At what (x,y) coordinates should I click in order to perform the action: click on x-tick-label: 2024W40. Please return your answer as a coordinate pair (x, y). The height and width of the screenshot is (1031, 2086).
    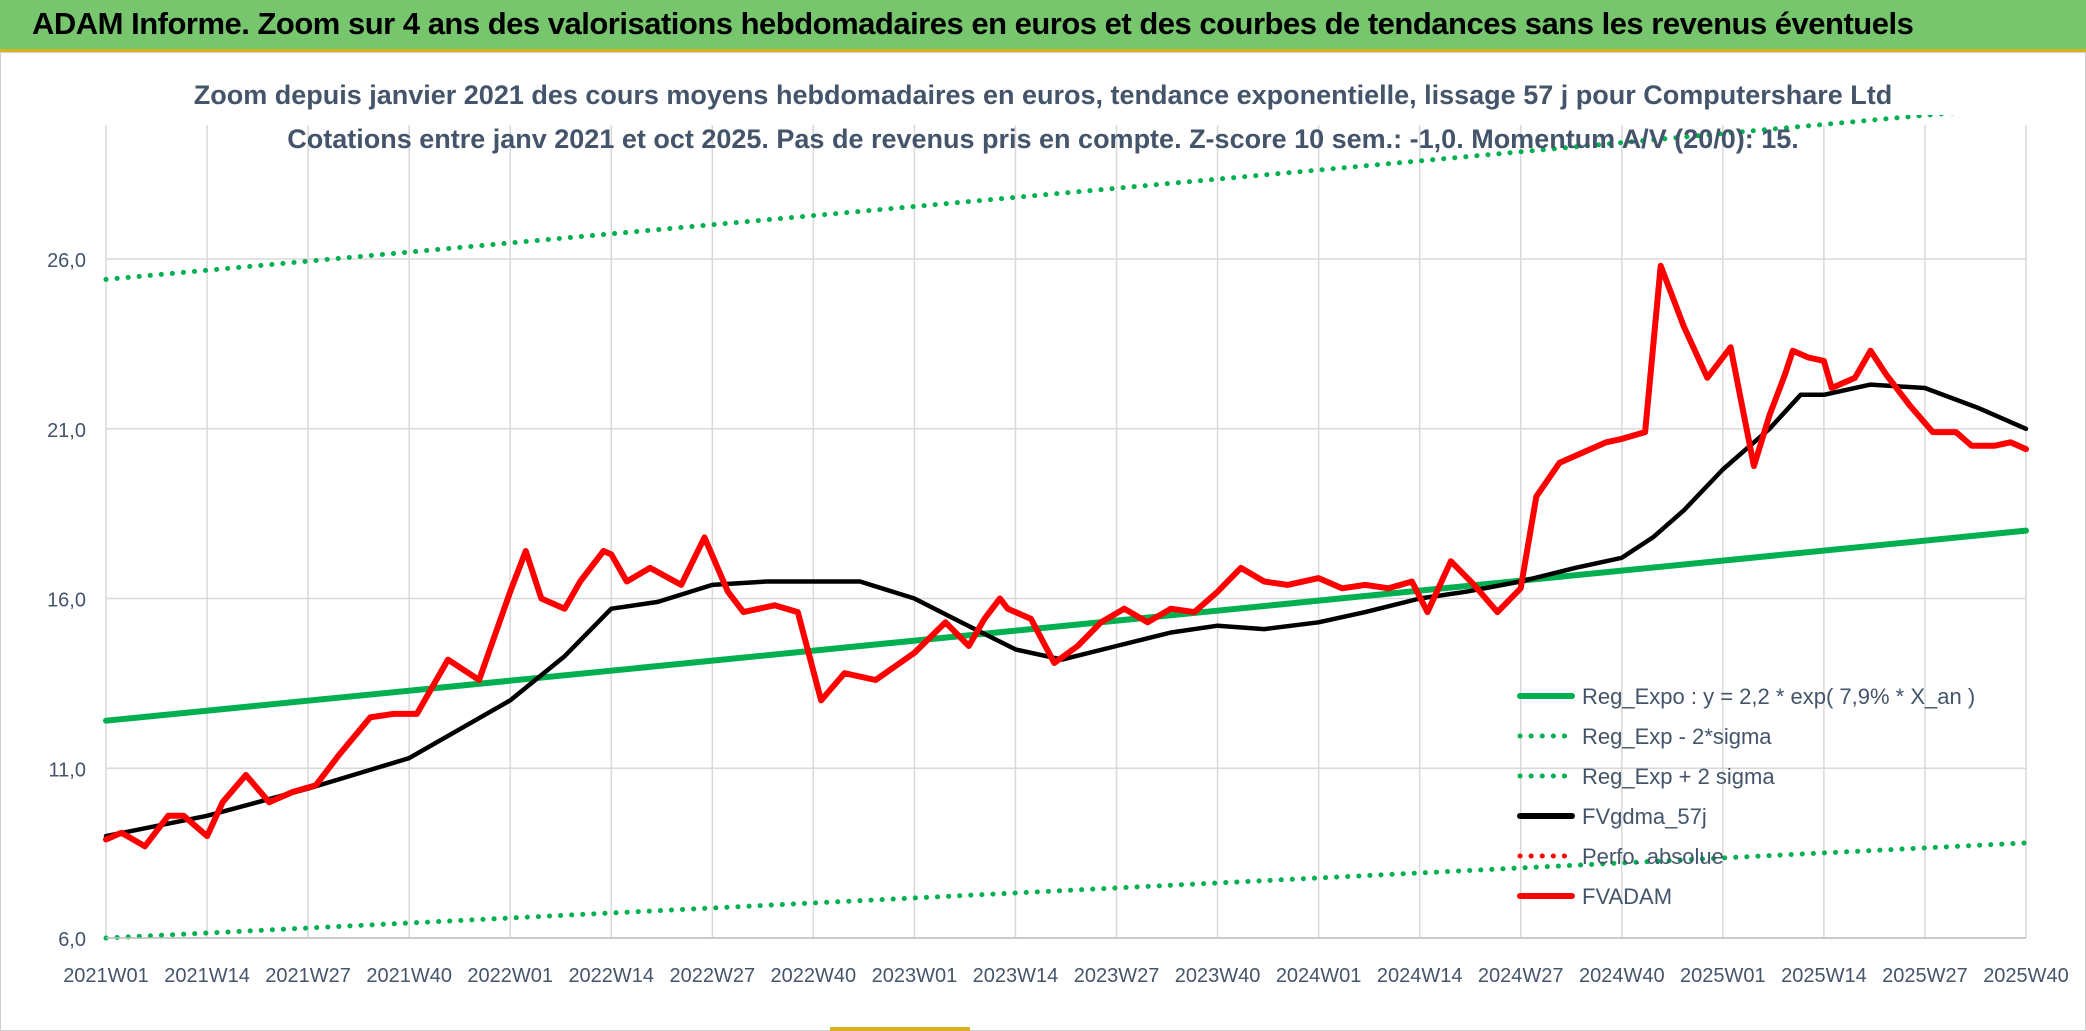
    Looking at the image, I should click on (1622, 976).